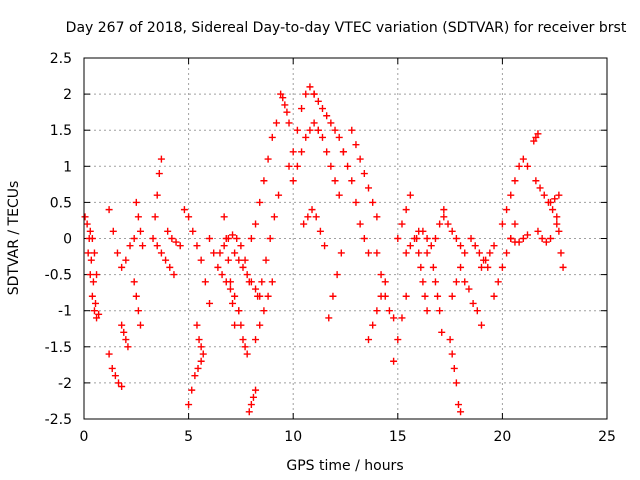 Image resolution: width=640 pixels, height=480 pixels. I want to click on y-tick-label: 0, so click(67, 240).